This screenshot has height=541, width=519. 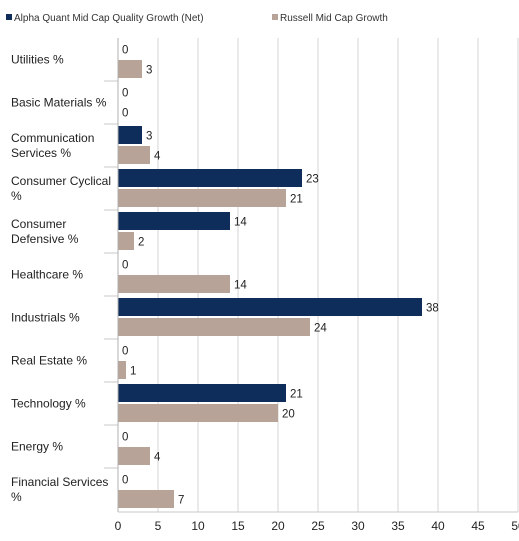 I want to click on x-tick-label: 5, so click(x=158, y=526).